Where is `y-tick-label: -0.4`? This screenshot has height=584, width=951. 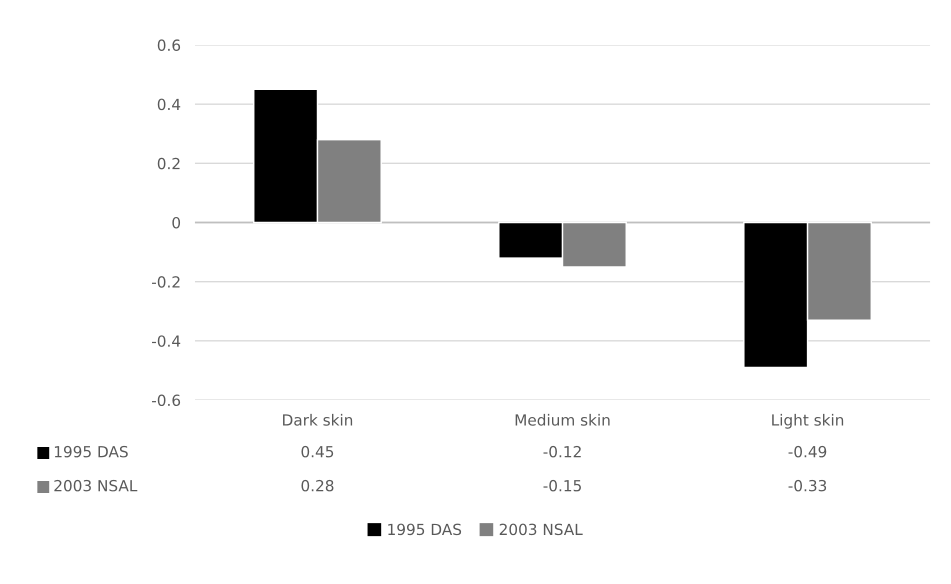 y-tick-label: -0.4 is located at coordinates (166, 341).